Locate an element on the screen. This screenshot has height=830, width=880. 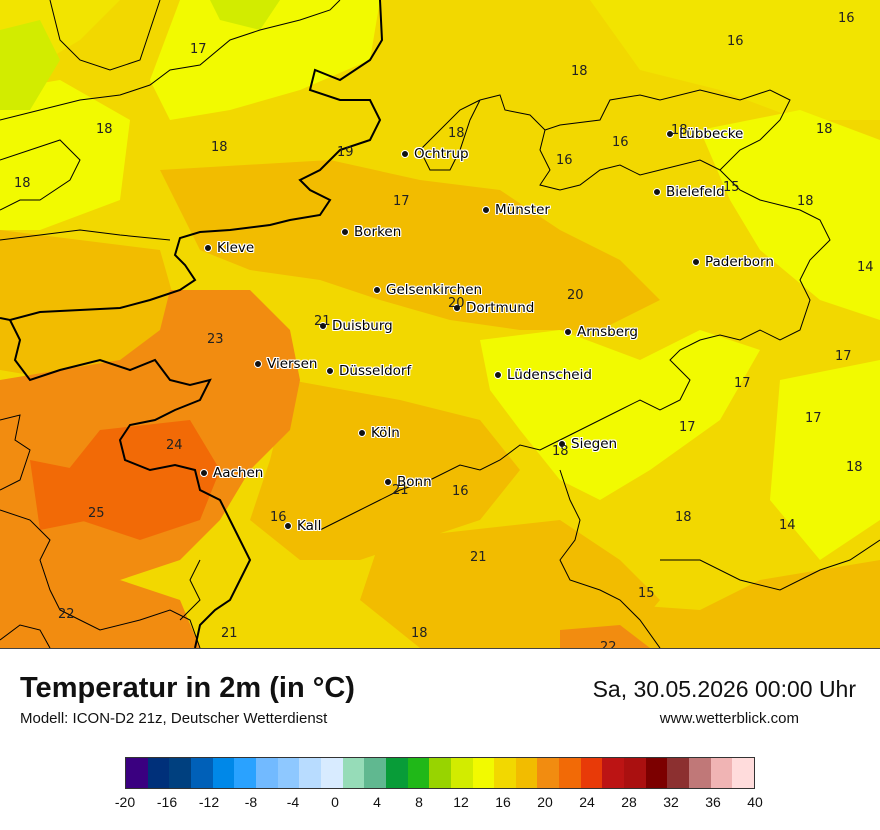
city-marker: Düsseldorf is located at coordinates (368, 371).